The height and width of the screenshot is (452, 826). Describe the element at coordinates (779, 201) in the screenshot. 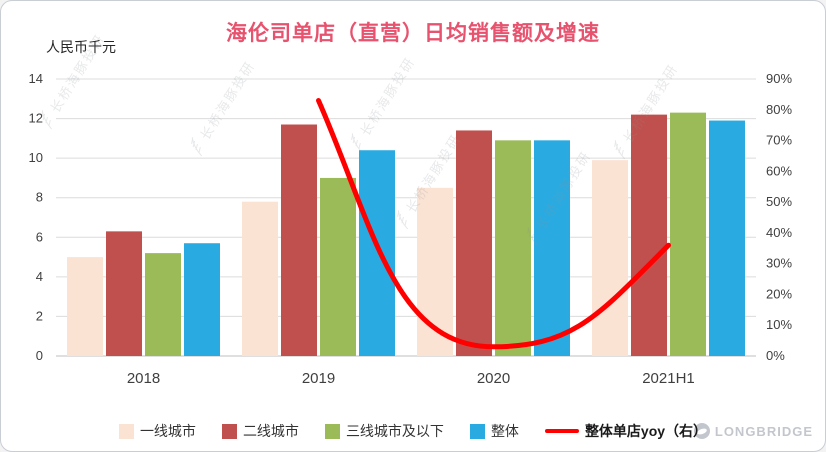

I see `right-axis-tick-label: 50%` at that location.